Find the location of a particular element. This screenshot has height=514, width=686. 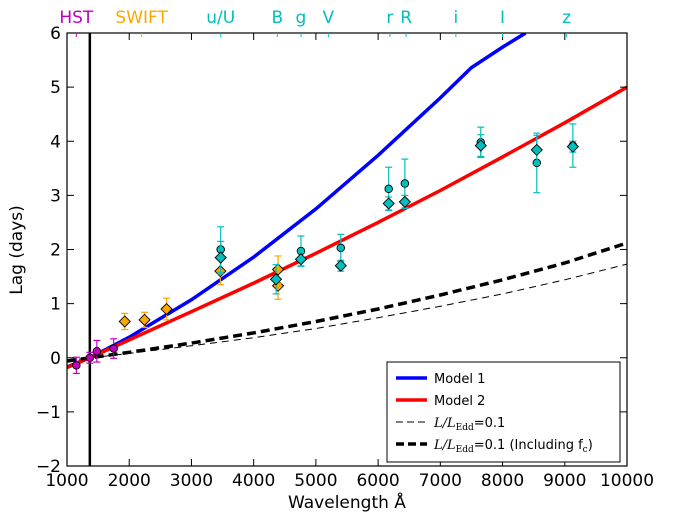

x-tick-label: 1000 is located at coordinates (66, 481).